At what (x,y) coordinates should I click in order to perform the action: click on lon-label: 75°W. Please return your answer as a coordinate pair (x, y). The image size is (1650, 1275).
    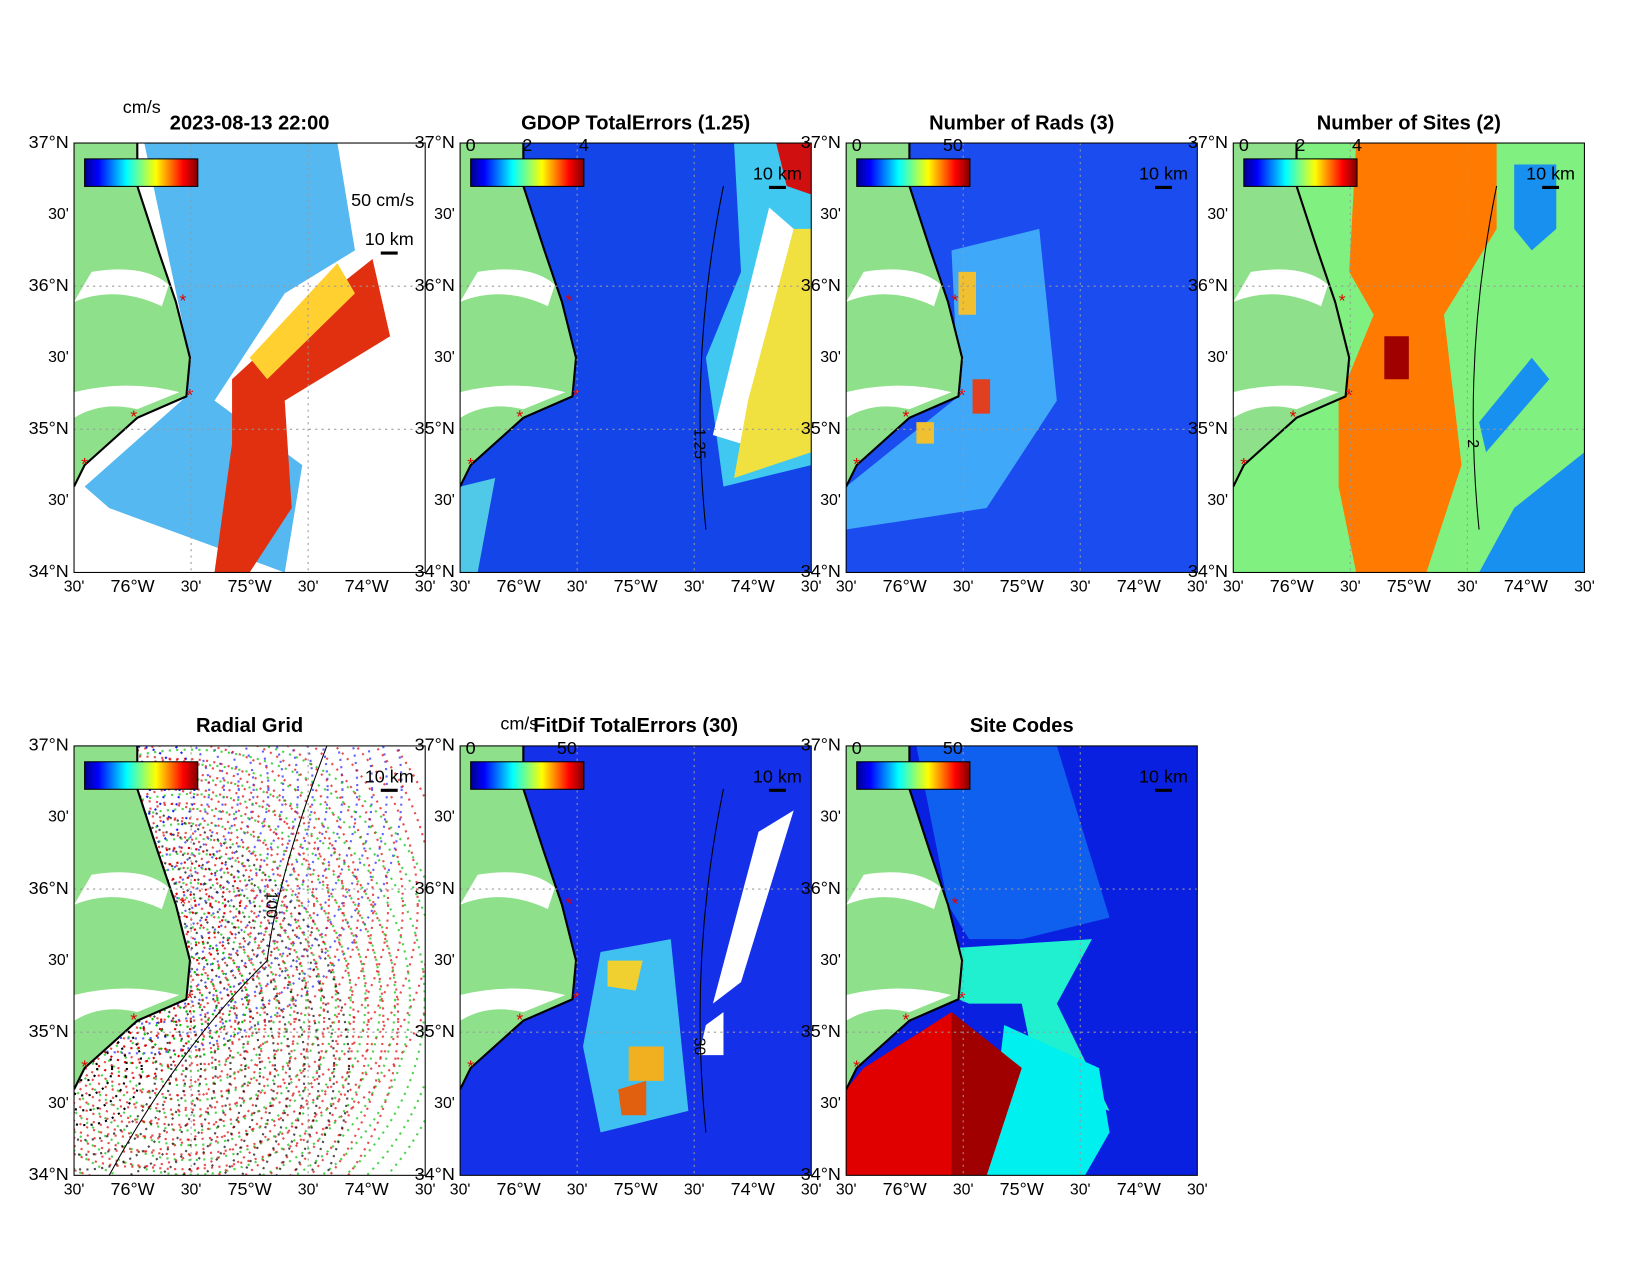
    Looking at the image, I should click on (1409, 586).